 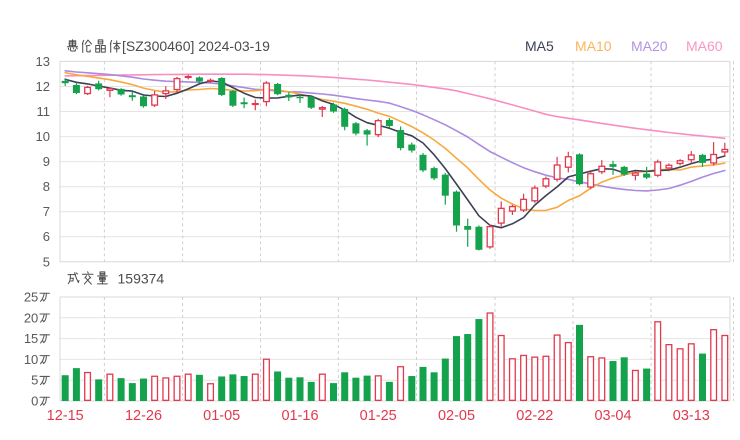 I want to click on svg-text: 01-05, so click(x=221, y=416).